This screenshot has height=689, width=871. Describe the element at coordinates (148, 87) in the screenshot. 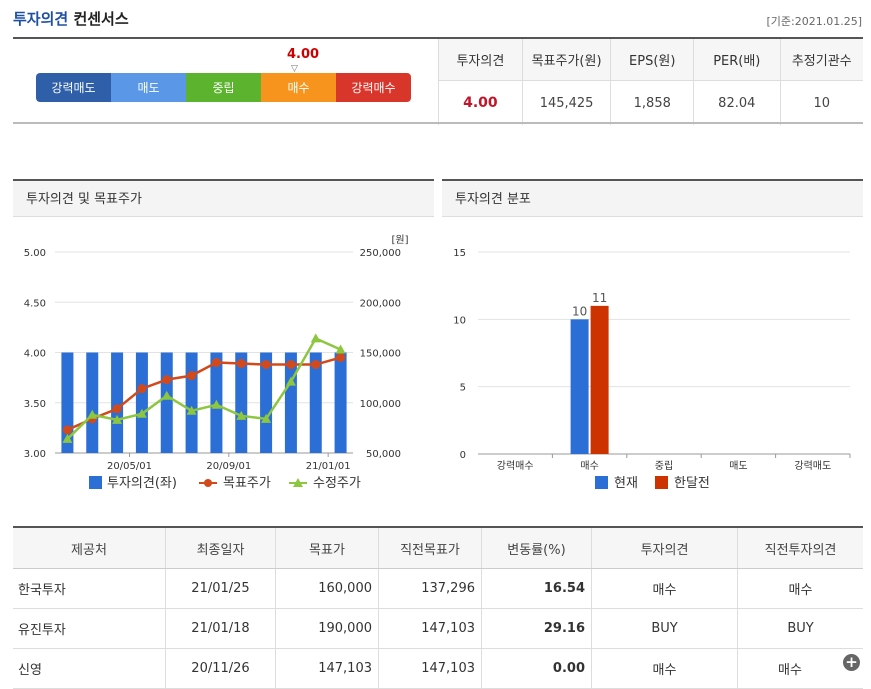

I see `scale-sell: 매도` at that location.